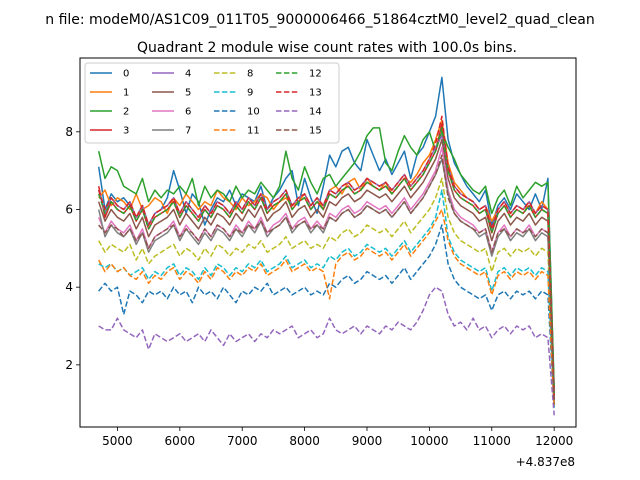 The width and height of the screenshot is (640, 480). I want to click on legend-box, so click(212, 103).